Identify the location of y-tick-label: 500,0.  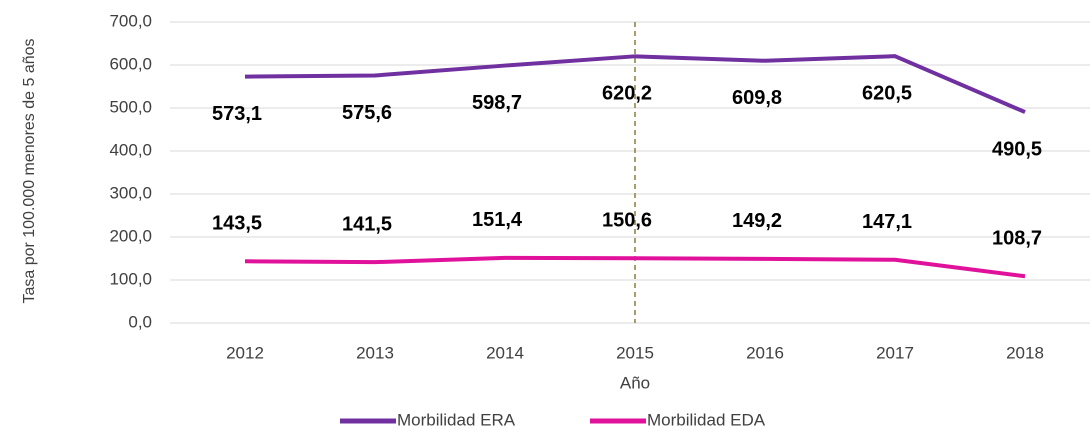
(130, 106).